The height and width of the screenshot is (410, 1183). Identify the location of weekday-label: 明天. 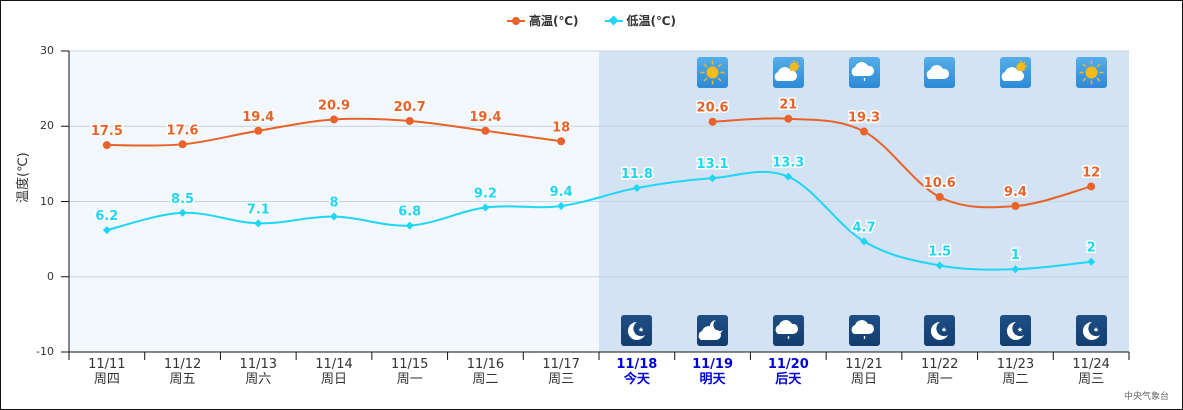
(712, 379).